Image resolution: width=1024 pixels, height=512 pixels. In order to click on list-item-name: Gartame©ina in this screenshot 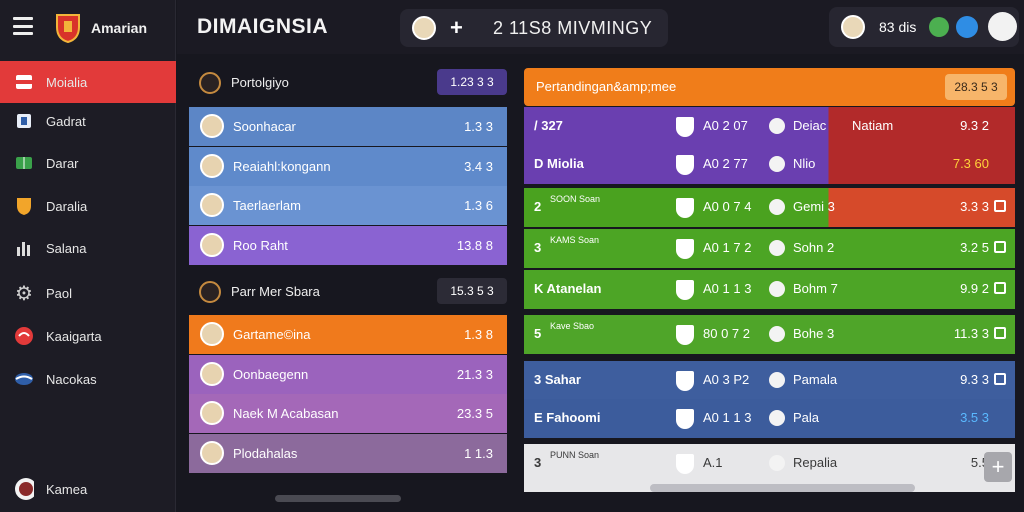, I will do `click(272, 334)`.